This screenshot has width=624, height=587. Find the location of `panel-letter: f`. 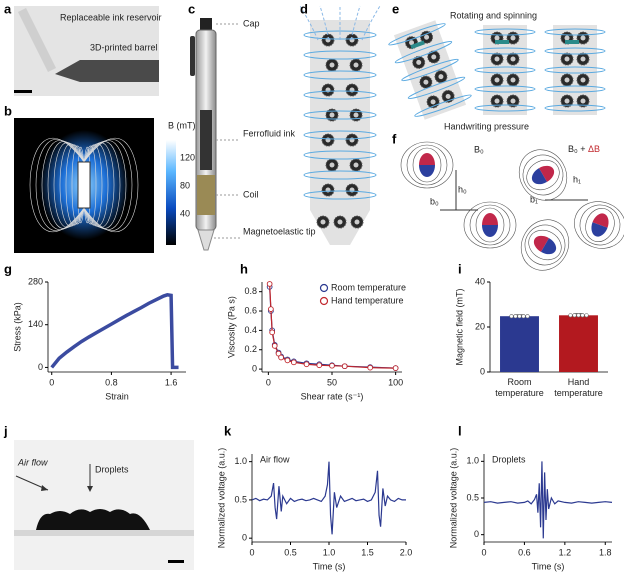

panel-letter: f is located at coordinates (394, 138).